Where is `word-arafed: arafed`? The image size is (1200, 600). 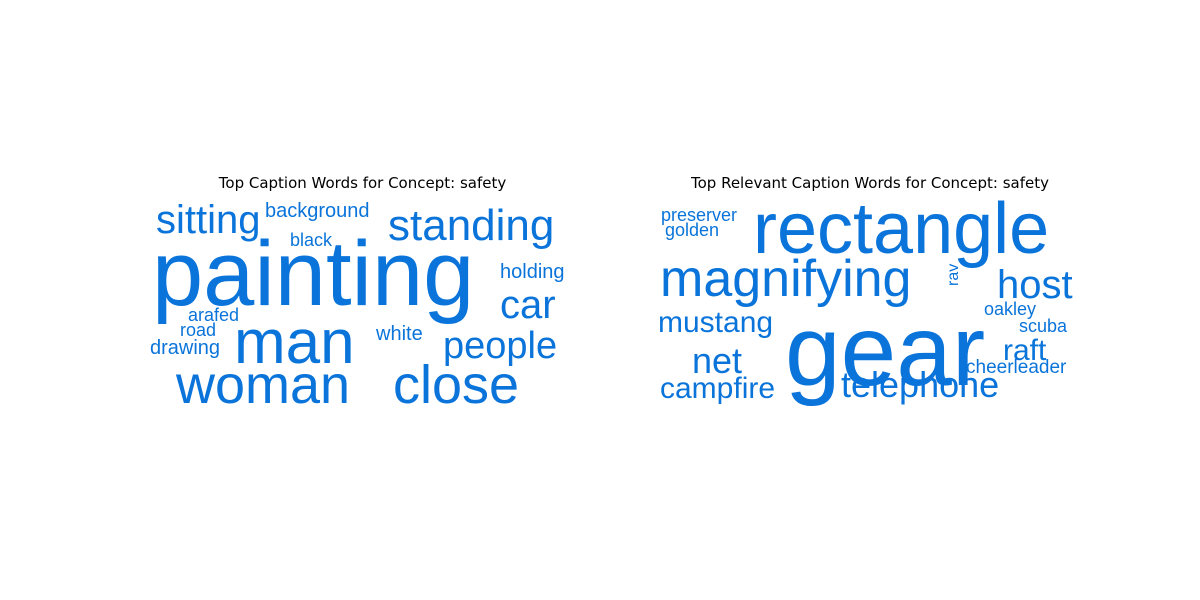
word-arafed: arafed is located at coordinates (213, 315).